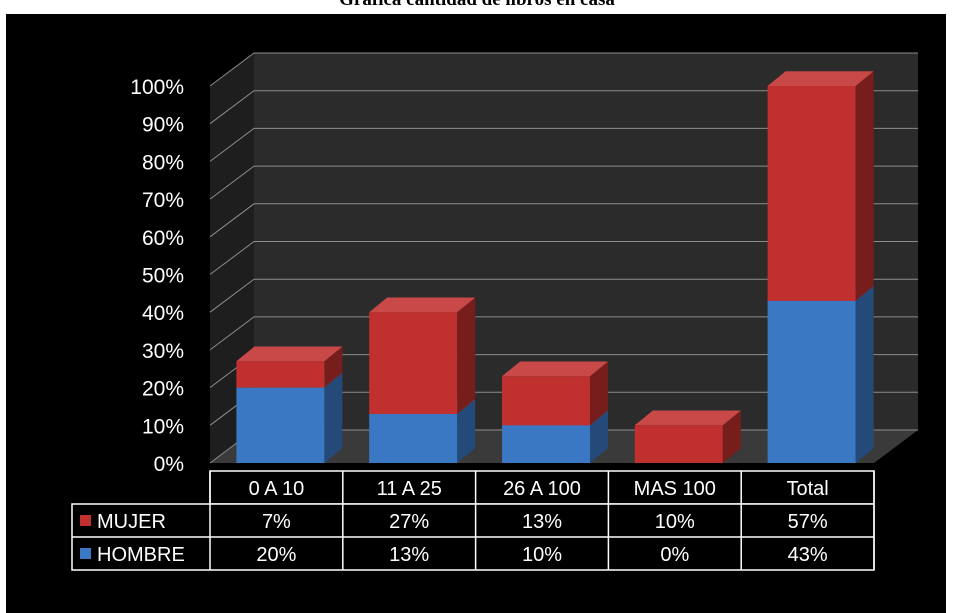 This screenshot has height=613, width=954. I want to click on y-tick-label: 40%, so click(163, 313).